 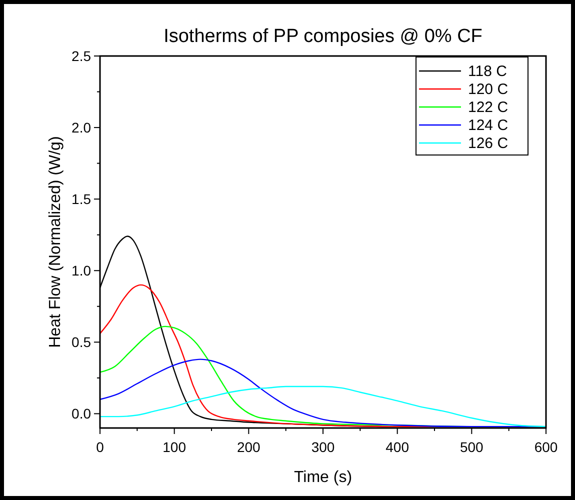 I want to click on x-tick-label: 200, so click(x=248, y=447).